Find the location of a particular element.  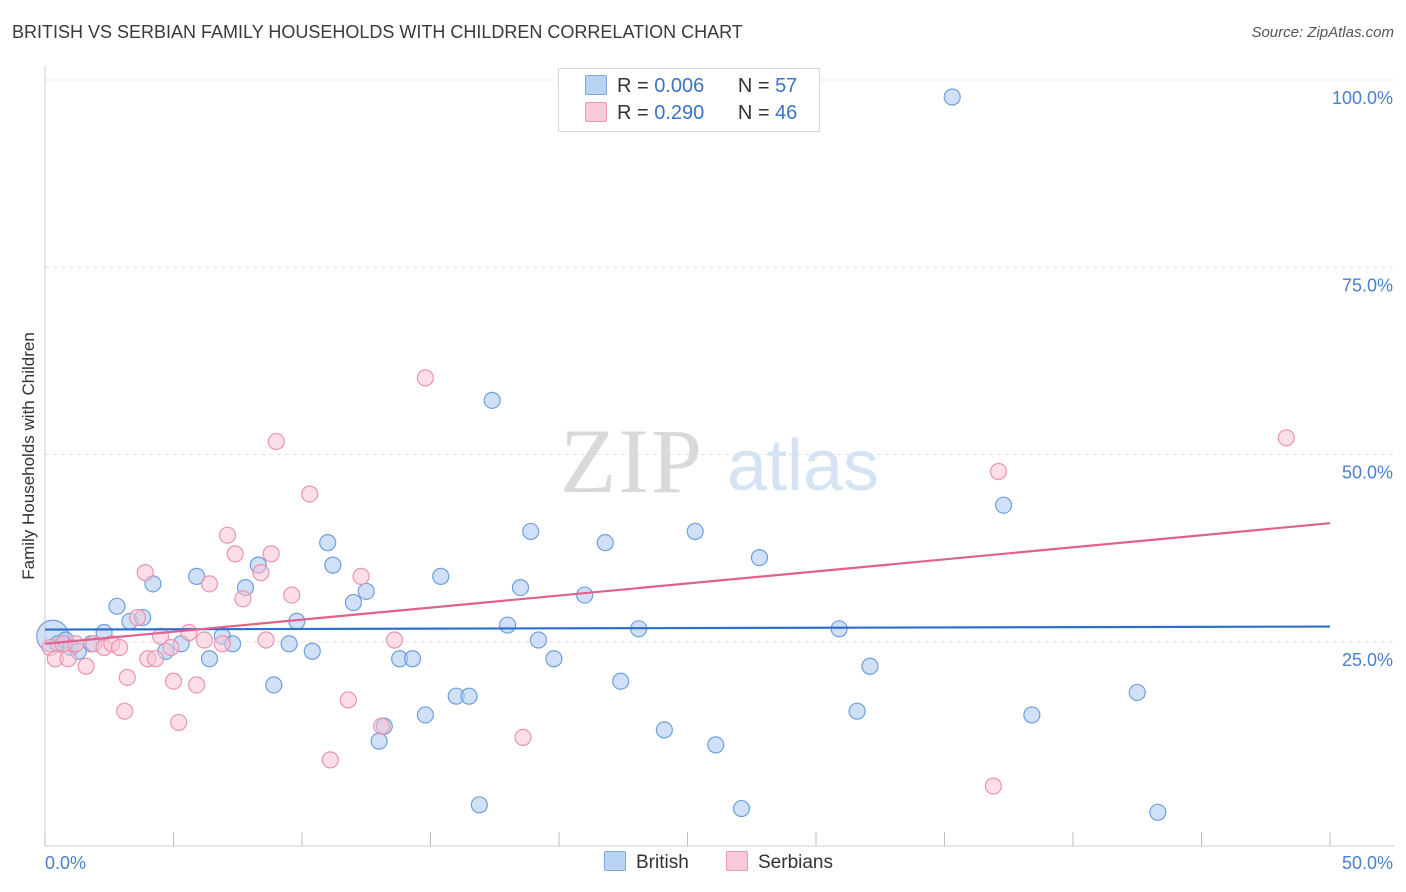

y-tick-label-3: 25.0% is located at coordinates (1367, 660).